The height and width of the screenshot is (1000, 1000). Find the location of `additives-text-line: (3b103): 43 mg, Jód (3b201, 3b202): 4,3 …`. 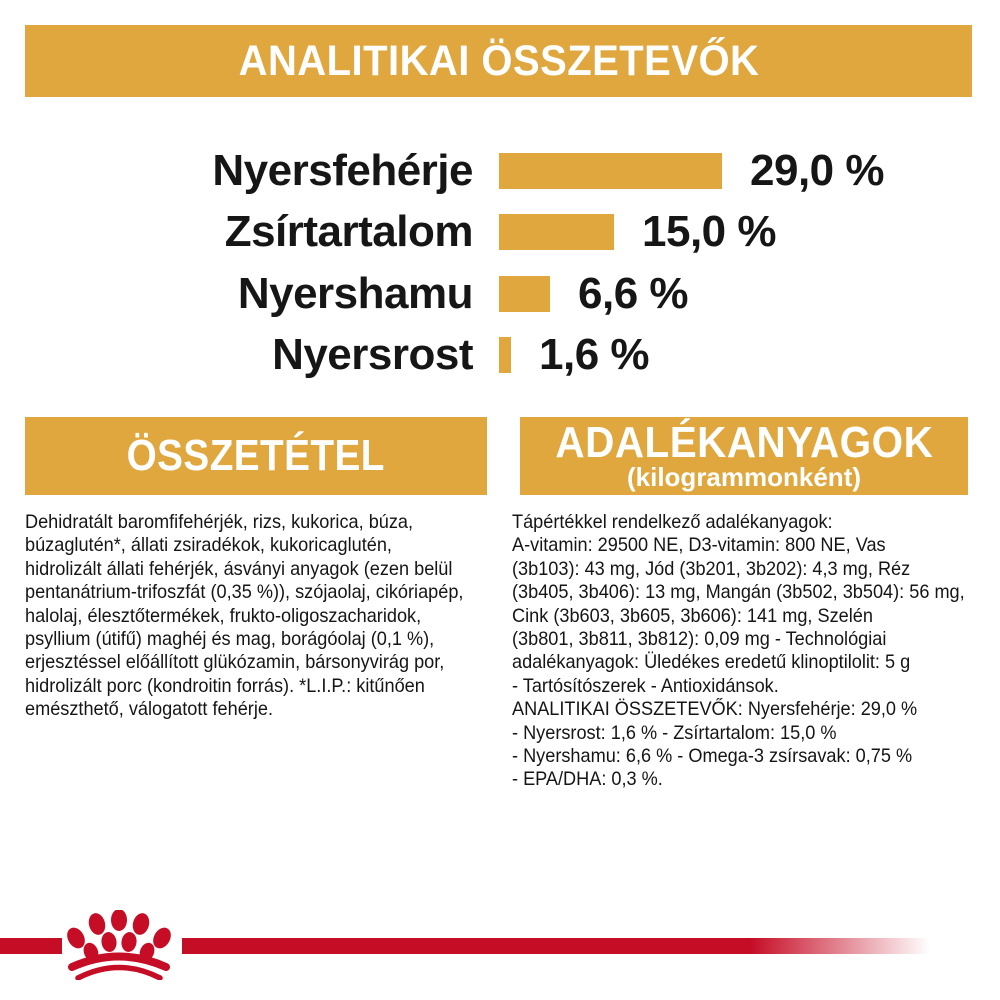

additives-text-line: (3b103): 43 mg, Jód (3b201, 3b202): 4,3 … is located at coordinates (749, 569).